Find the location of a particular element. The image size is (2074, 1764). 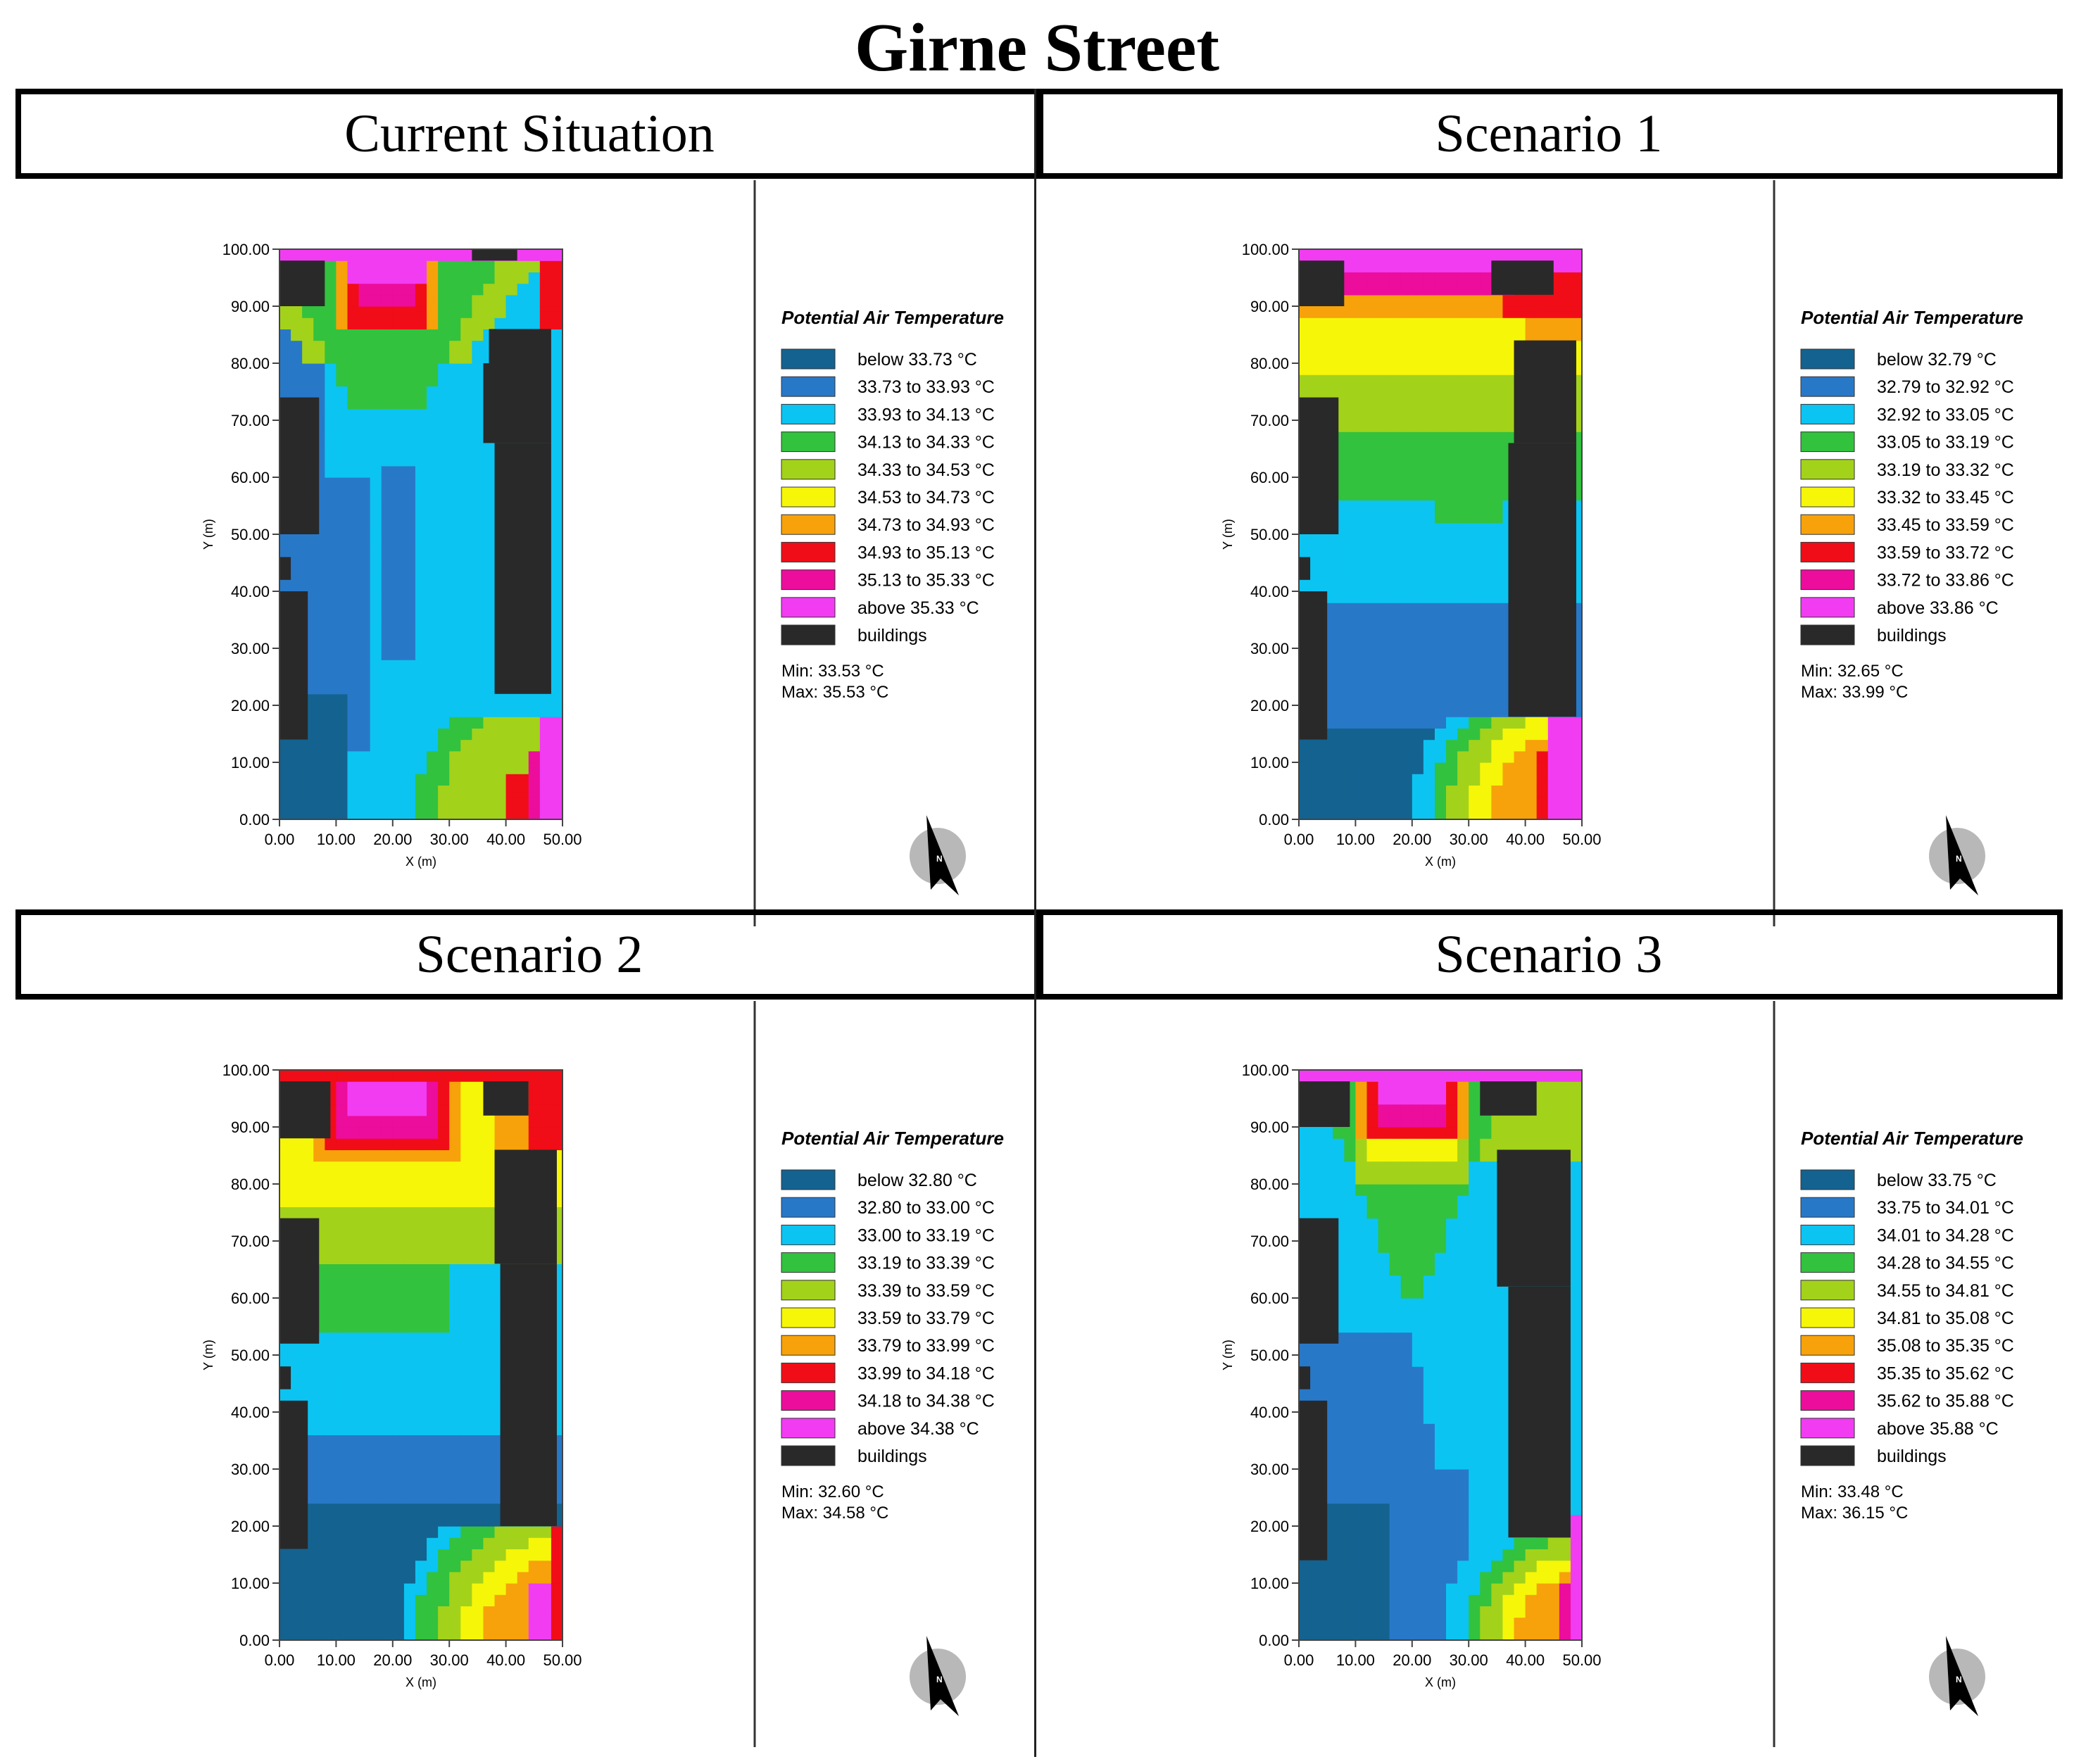

building is located at coordinates (525, 1206).